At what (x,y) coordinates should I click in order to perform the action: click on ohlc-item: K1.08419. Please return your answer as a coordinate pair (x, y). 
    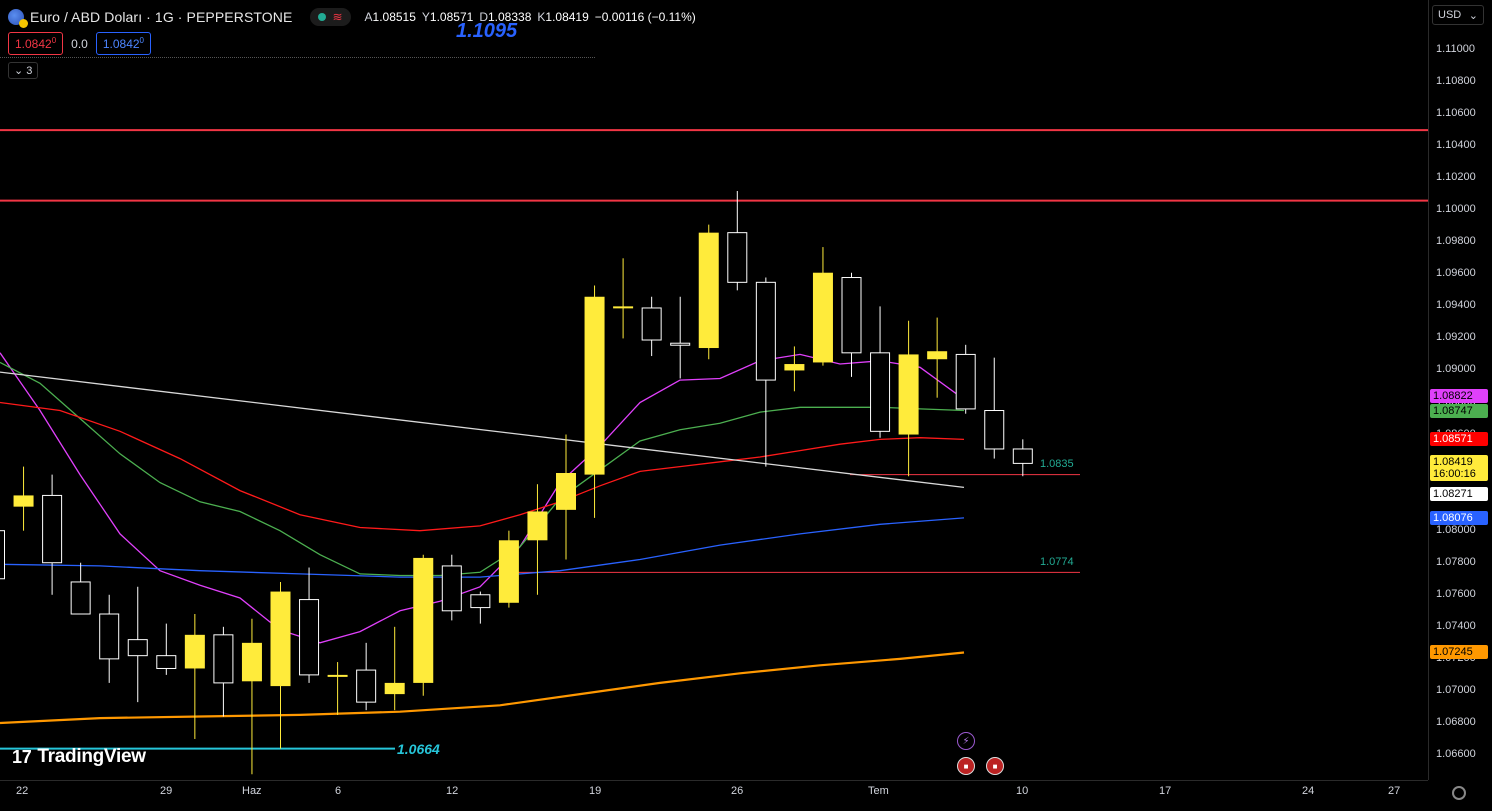
    Looking at the image, I should click on (562, 17).